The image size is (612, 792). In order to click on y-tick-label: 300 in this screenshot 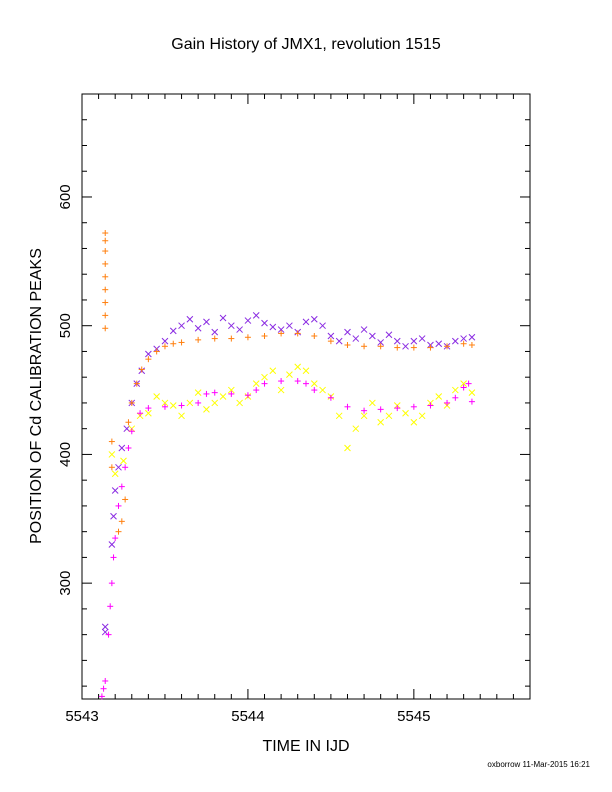, I will do `click(65, 583)`.